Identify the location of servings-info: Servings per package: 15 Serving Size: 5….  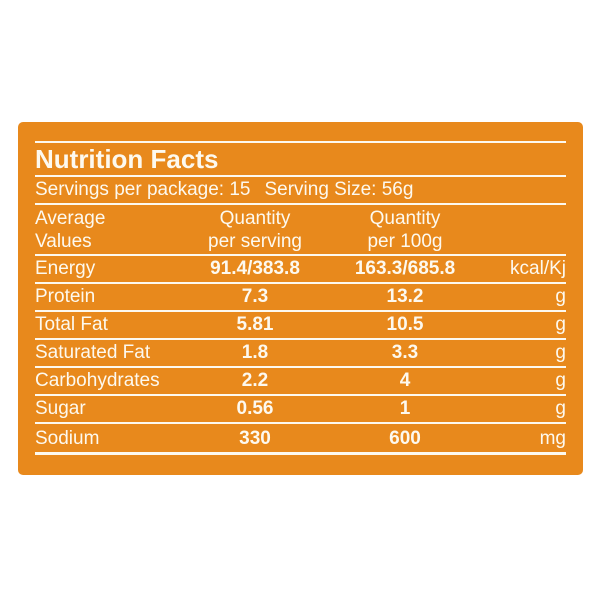
(300, 191).